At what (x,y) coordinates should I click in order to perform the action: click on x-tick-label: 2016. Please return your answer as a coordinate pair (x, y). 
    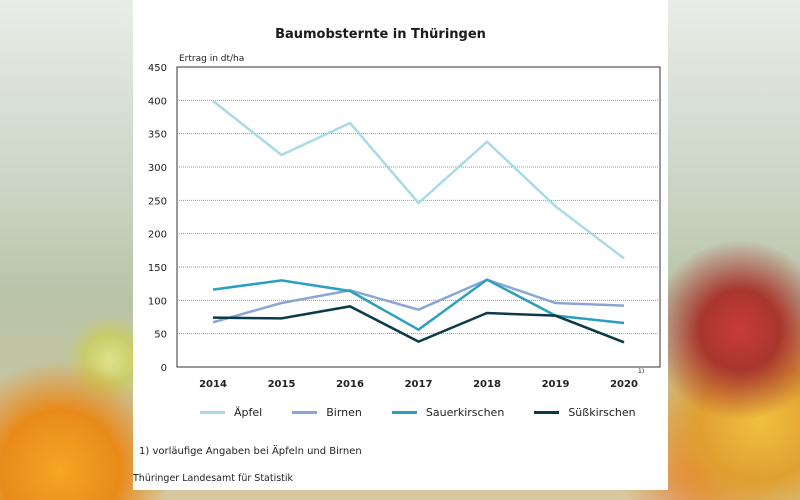
    Looking at the image, I should click on (350, 384).